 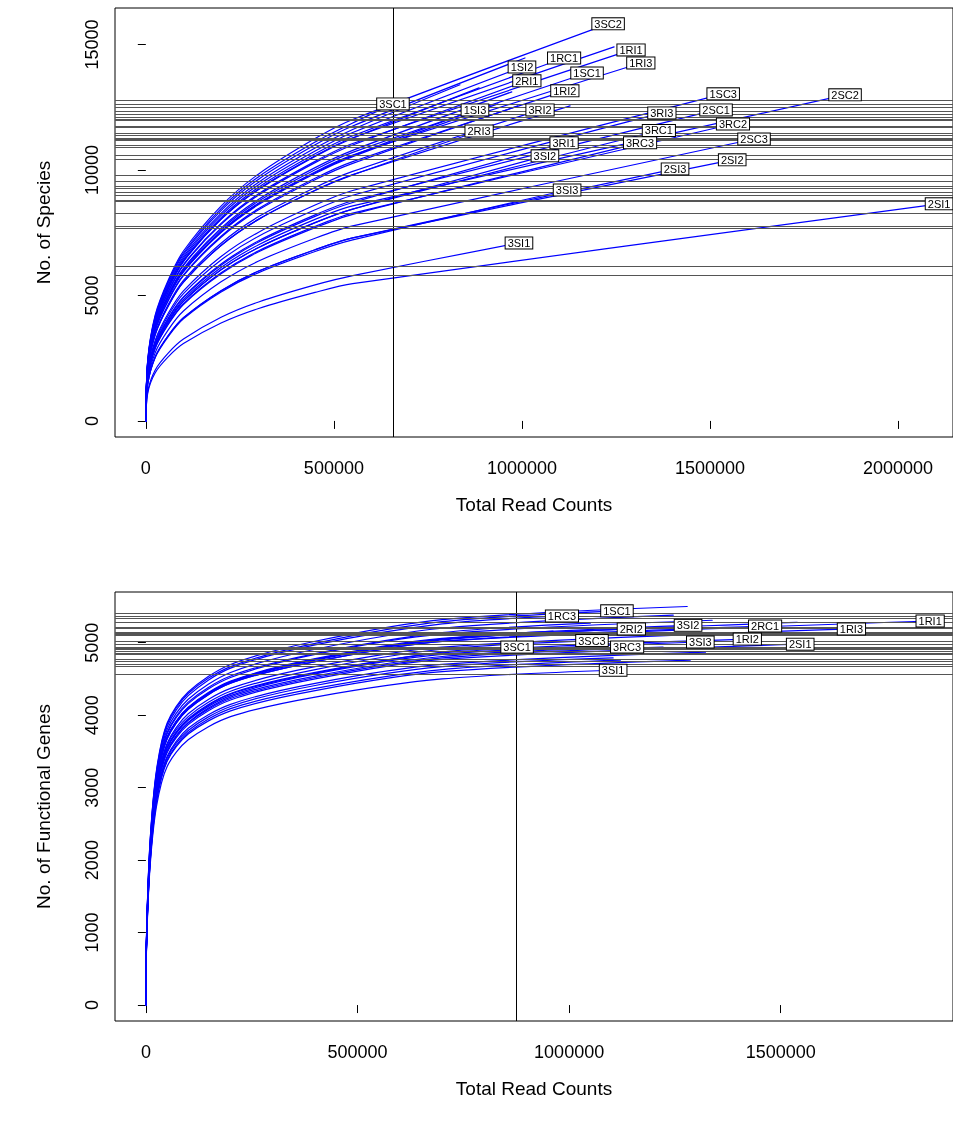 What do you see at coordinates (92, 715) in the screenshot?
I see `y-tick-label: 4000` at bounding box center [92, 715].